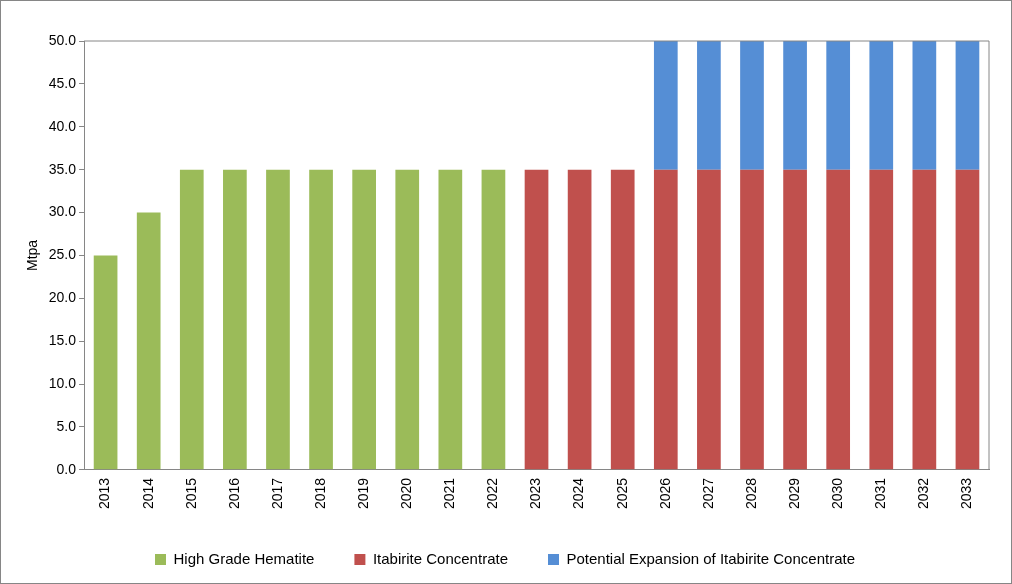  Describe the element at coordinates (449, 493) in the screenshot. I see `x-tick-label: 2021` at that location.